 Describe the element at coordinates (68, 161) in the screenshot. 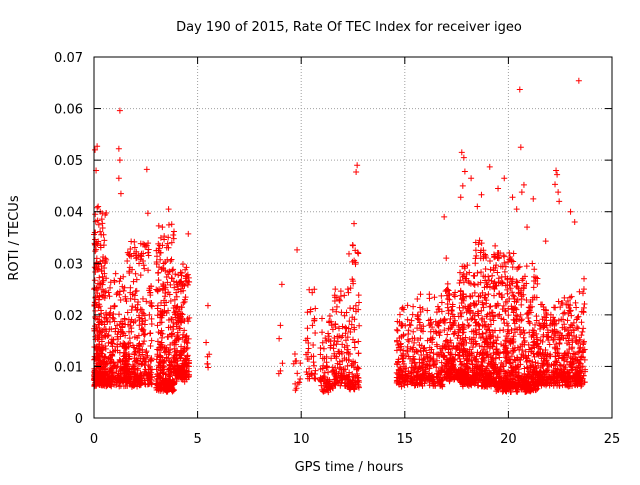

I see `y-tick-label: 0.05` at that location.